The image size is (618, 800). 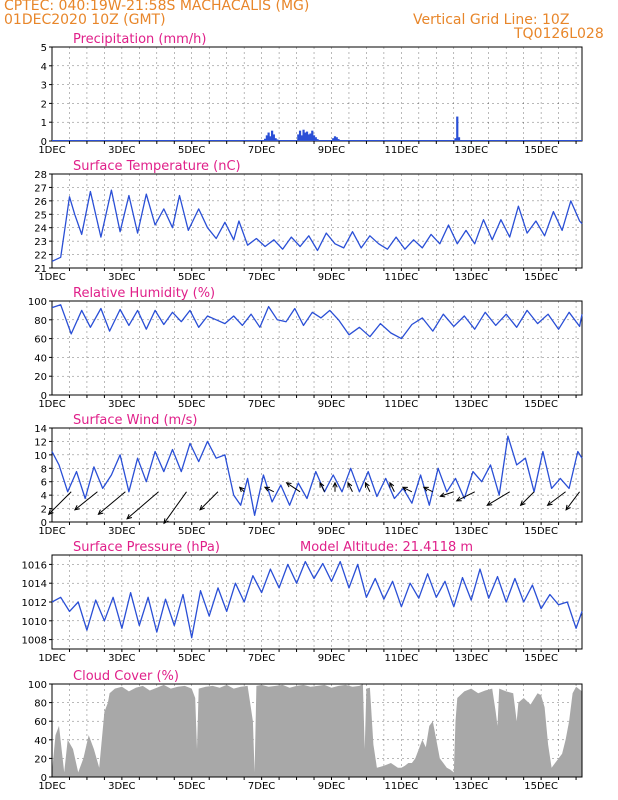 I want to click on temp-ytick-label: 27, so click(x=40, y=188).